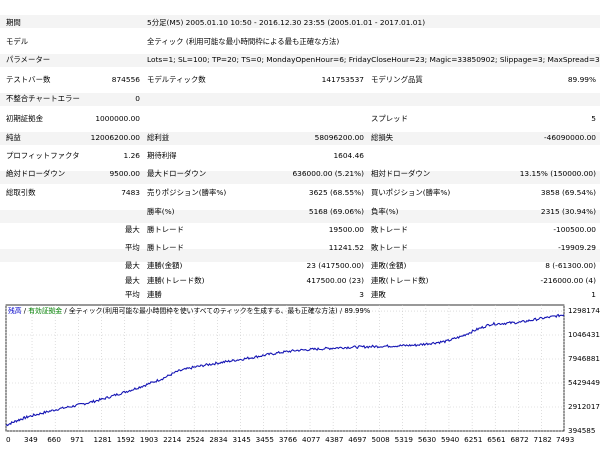 This screenshot has height=449, width=600. Describe the element at coordinates (328, 173) in the screenshot. I see `max-dd-value: 636000.00 (5.21%)` at that location.